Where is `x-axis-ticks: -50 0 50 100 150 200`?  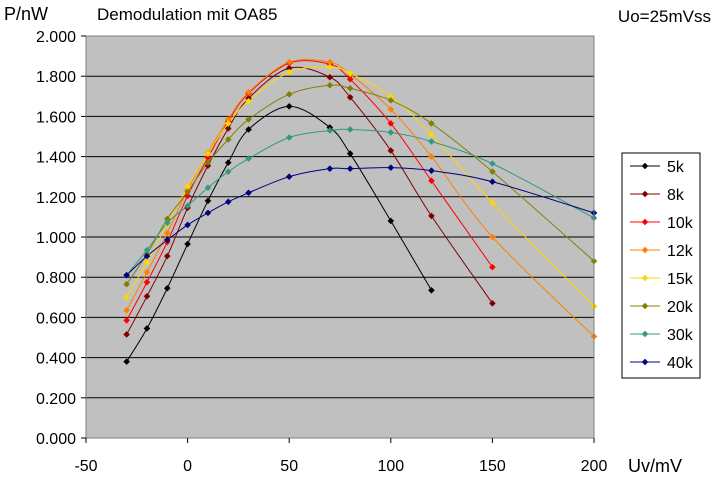 x-axis-ticks: -50 0 50 100 150 200 is located at coordinates (340, 456).